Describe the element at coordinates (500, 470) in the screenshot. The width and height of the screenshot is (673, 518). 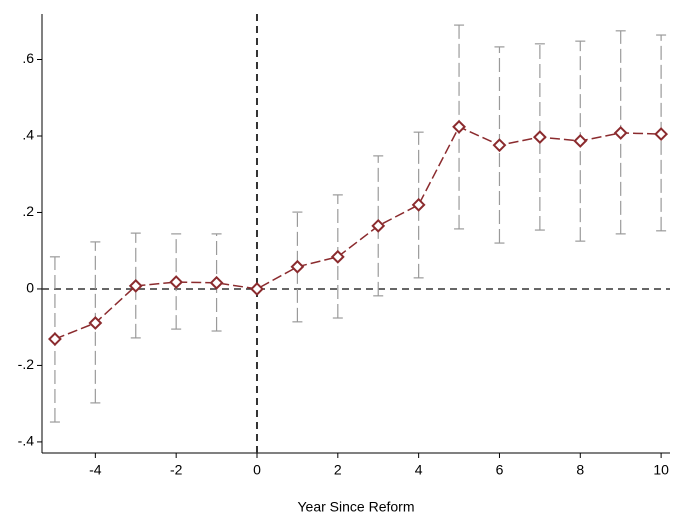
I see `x-tick-label: 6` at that location.